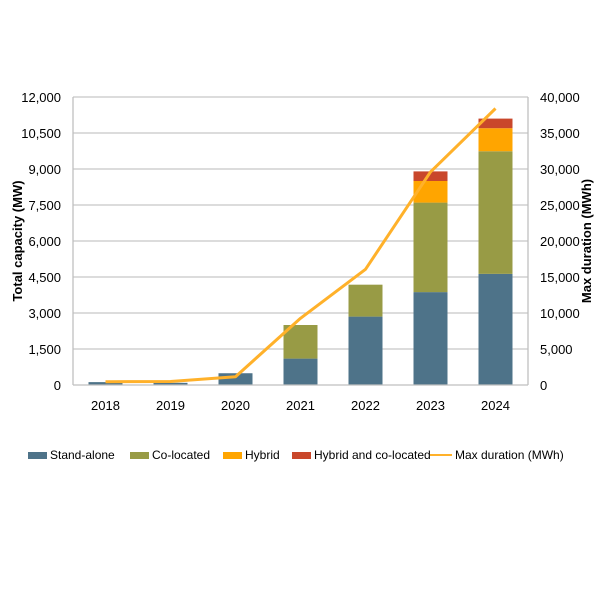  What do you see at coordinates (181, 455) in the screenshot?
I see `legend-label: Co-located` at bounding box center [181, 455].